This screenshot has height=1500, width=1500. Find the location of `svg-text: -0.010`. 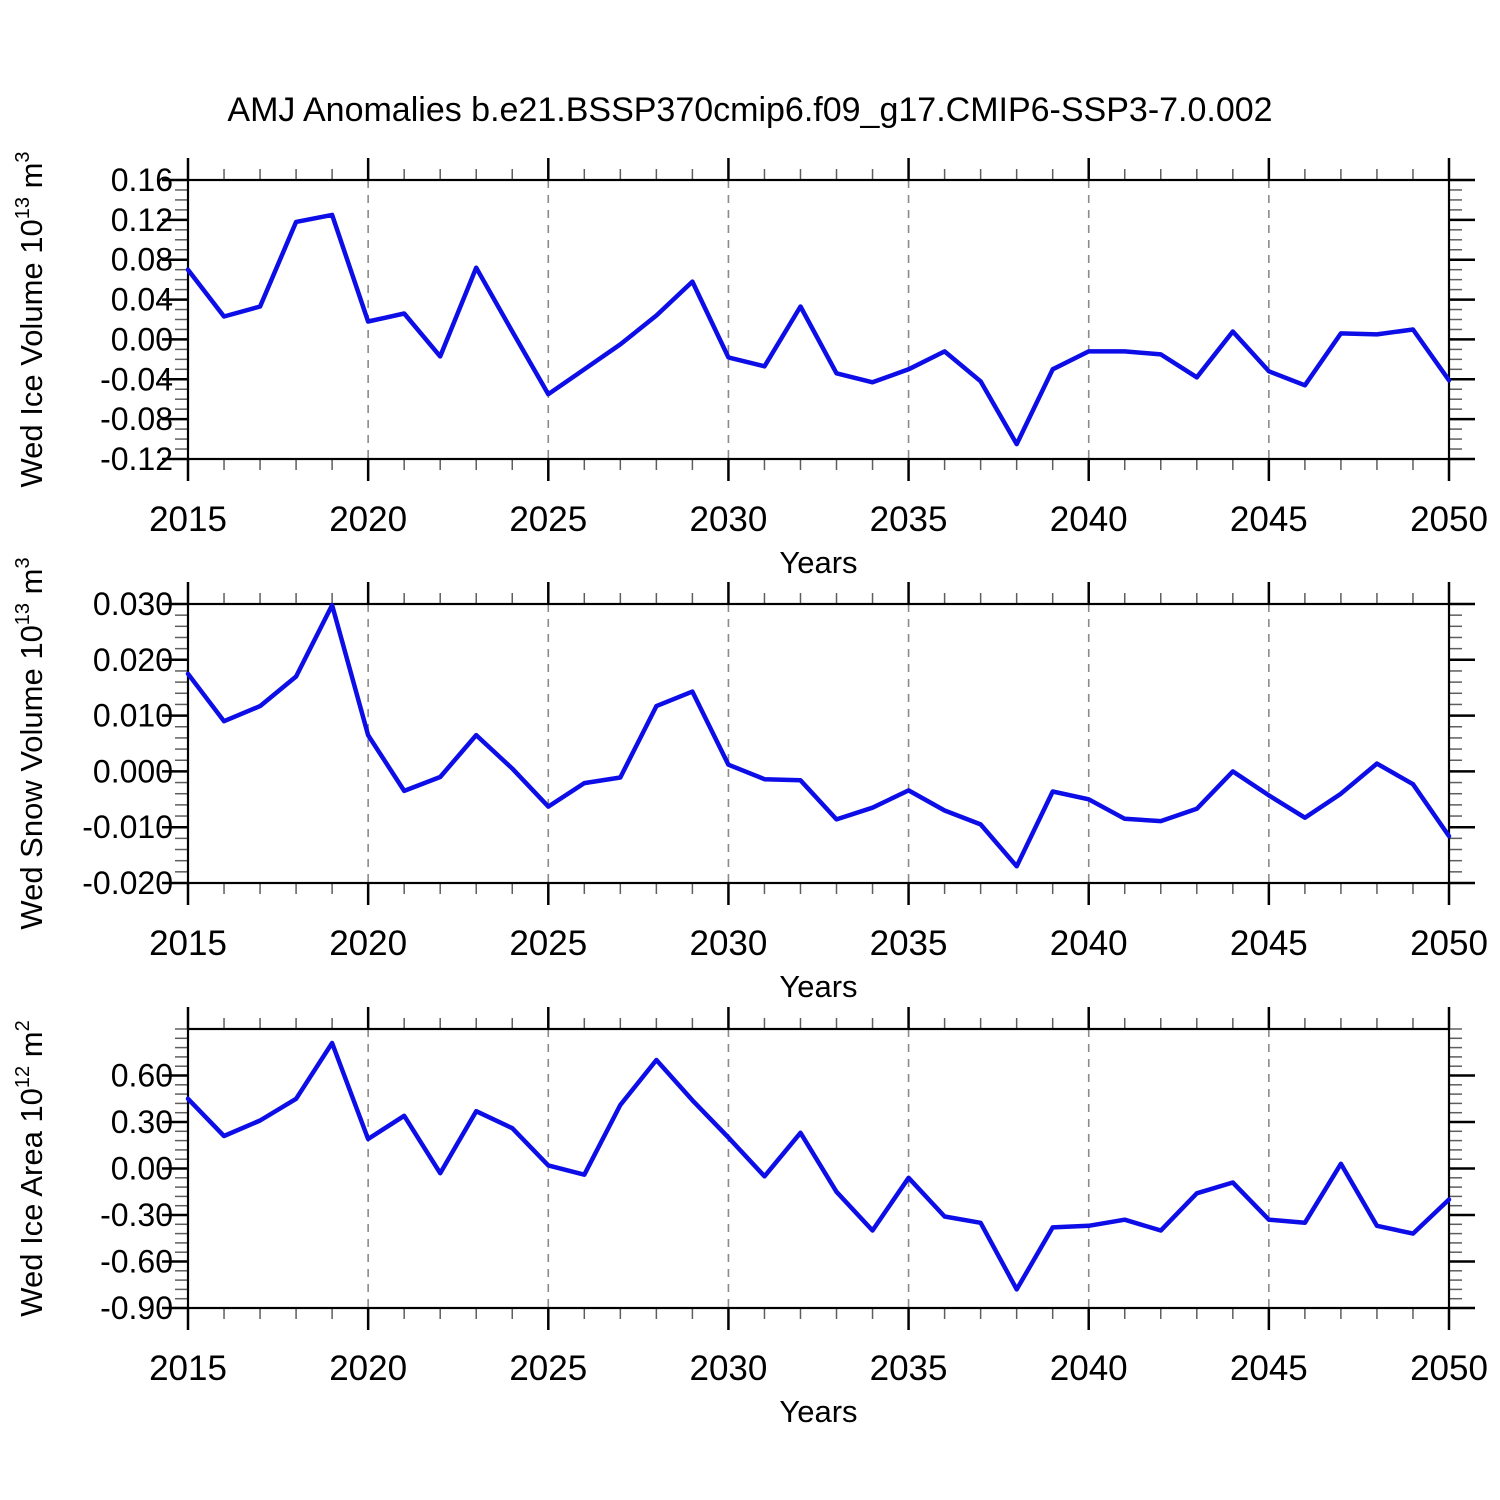

svg-text: -0.010 is located at coordinates (127, 827).